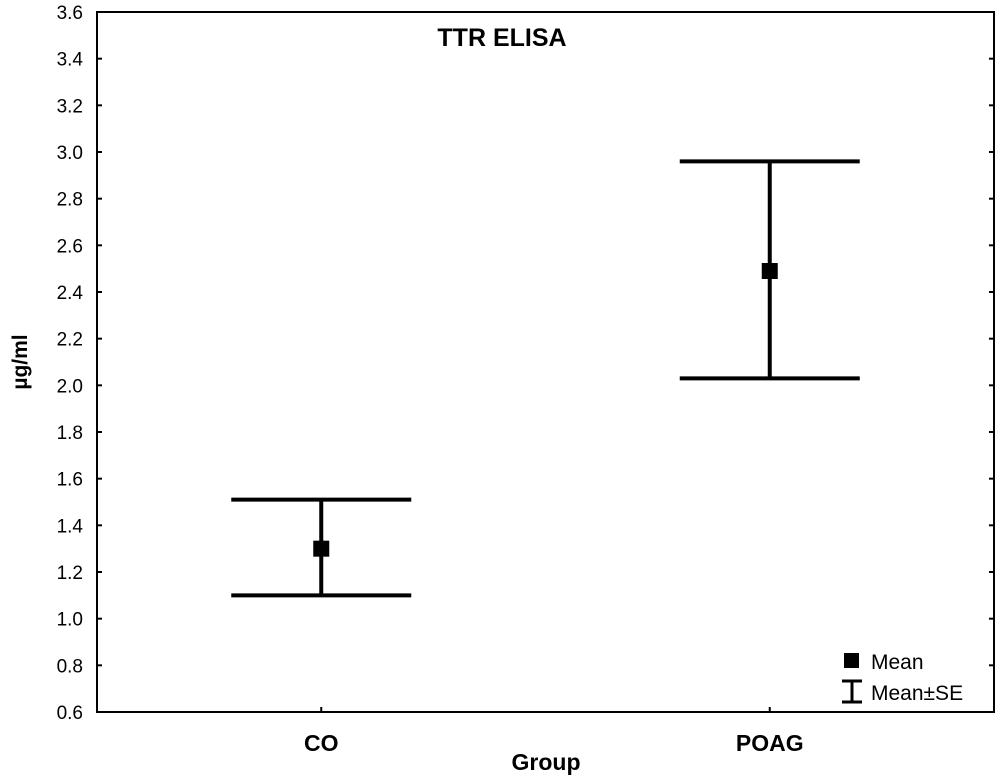 This screenshot has width=1000, height=784. Describe the element at coordinates (852, 691) in the screenshot. I see `legend-se-marker` at that location.